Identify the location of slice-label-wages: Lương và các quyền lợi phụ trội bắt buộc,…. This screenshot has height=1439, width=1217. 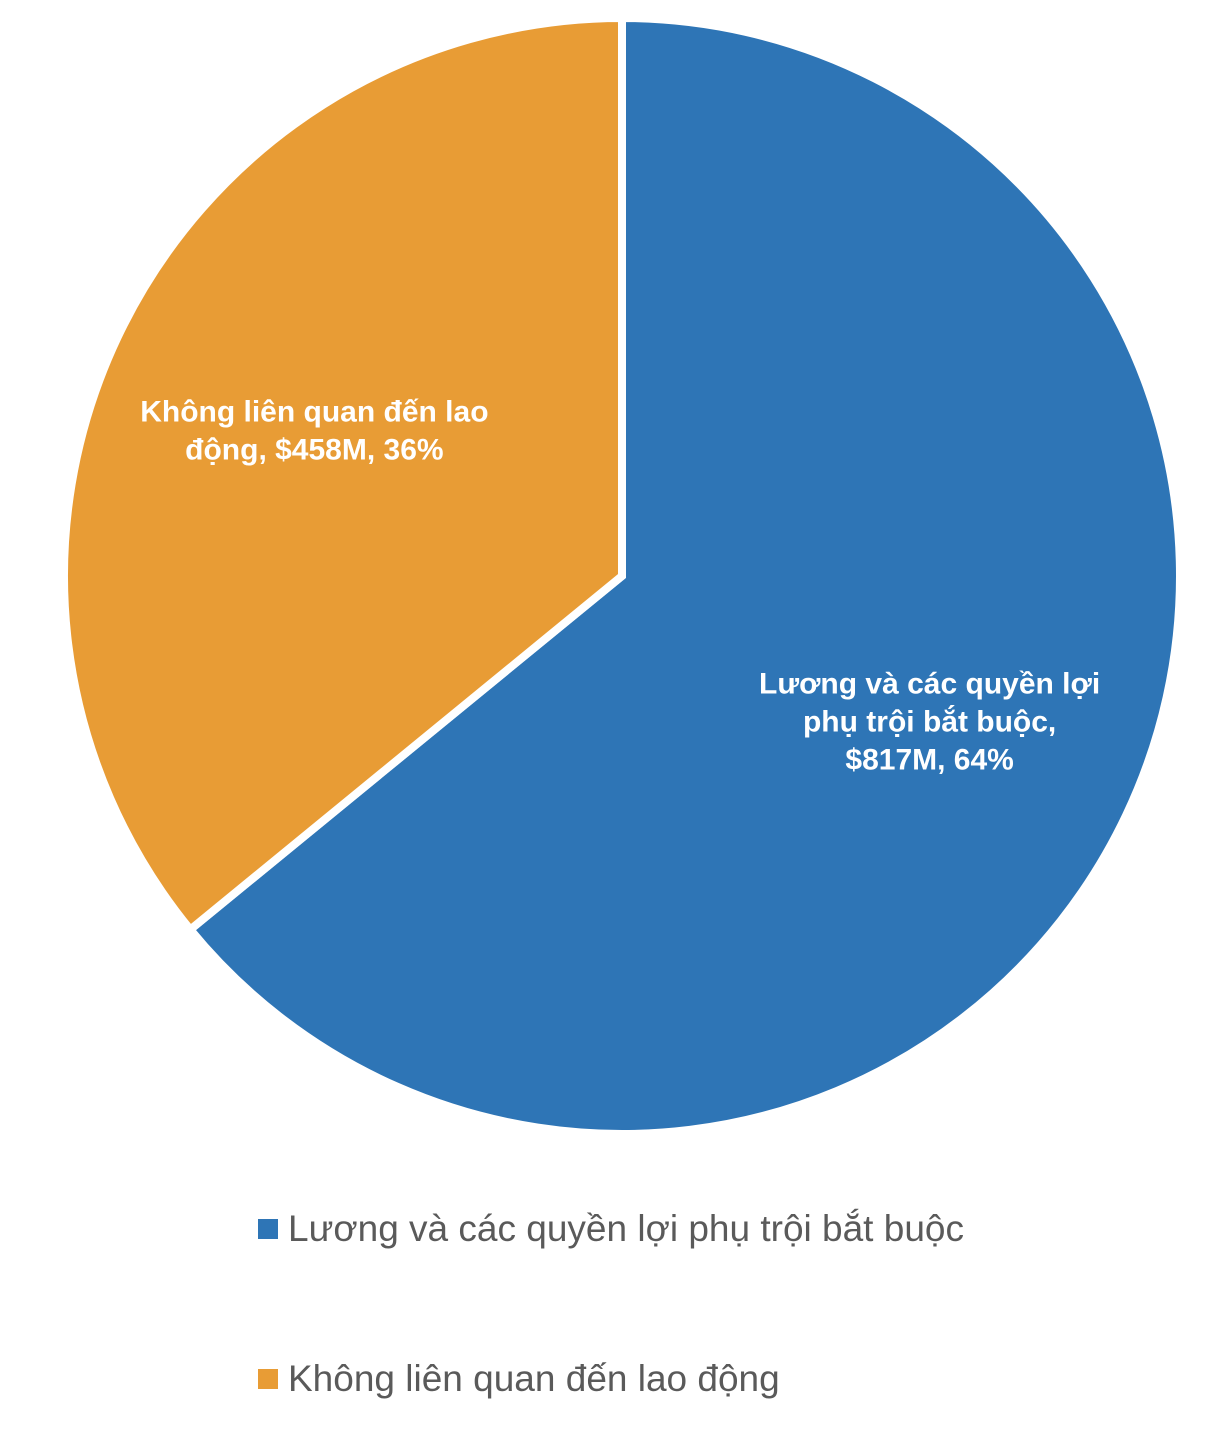
(929, 722).